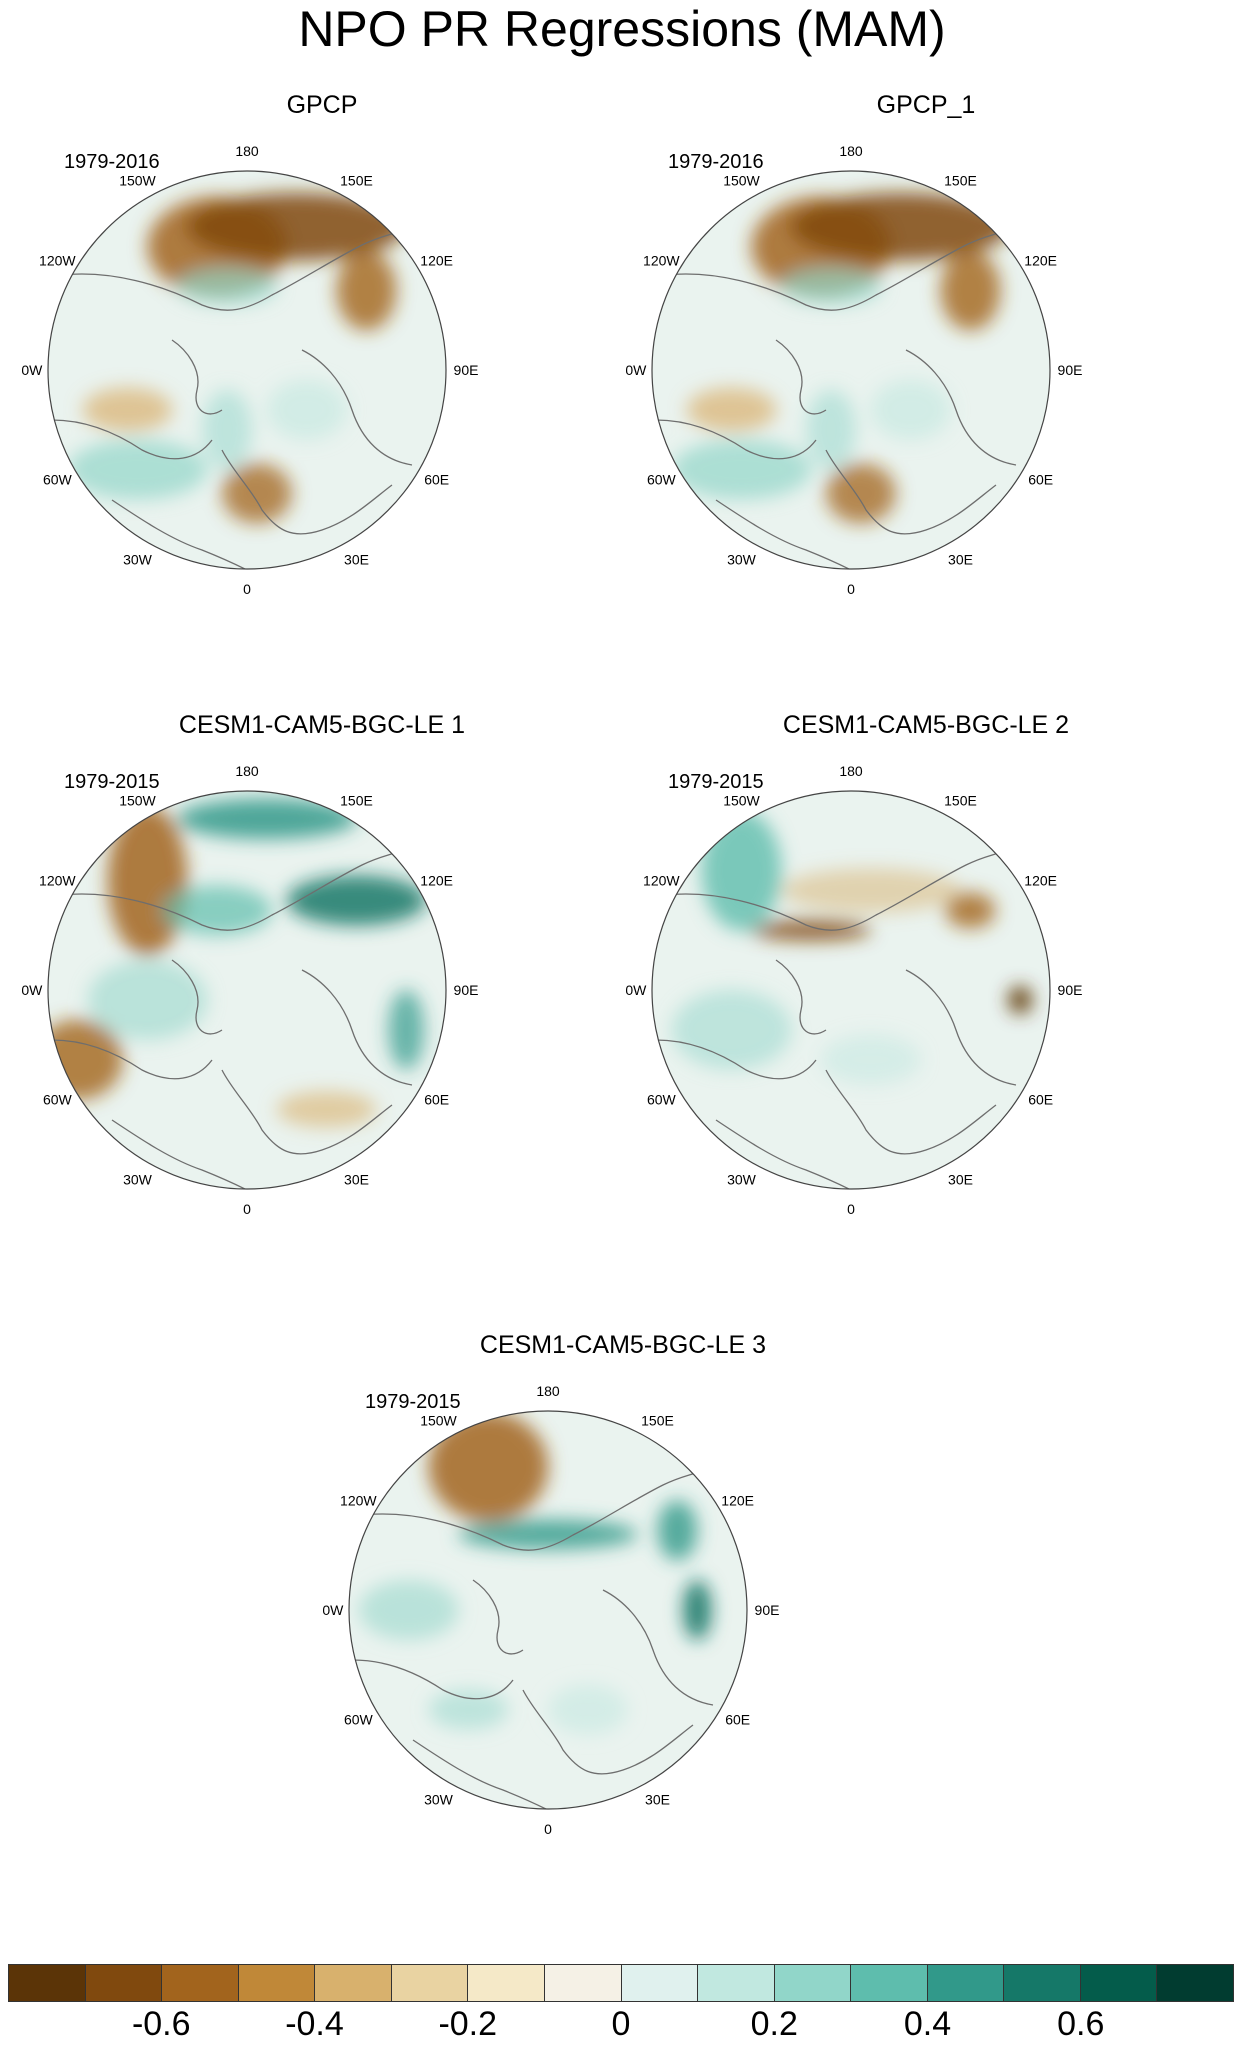 Image resolution: width=1244 pixels, height=2046 pixels. Describe the element at coordinates (322, 725) in the screenshot. I see `panel-title: CESM1-CAM5-BGC-LE 1` at that location.